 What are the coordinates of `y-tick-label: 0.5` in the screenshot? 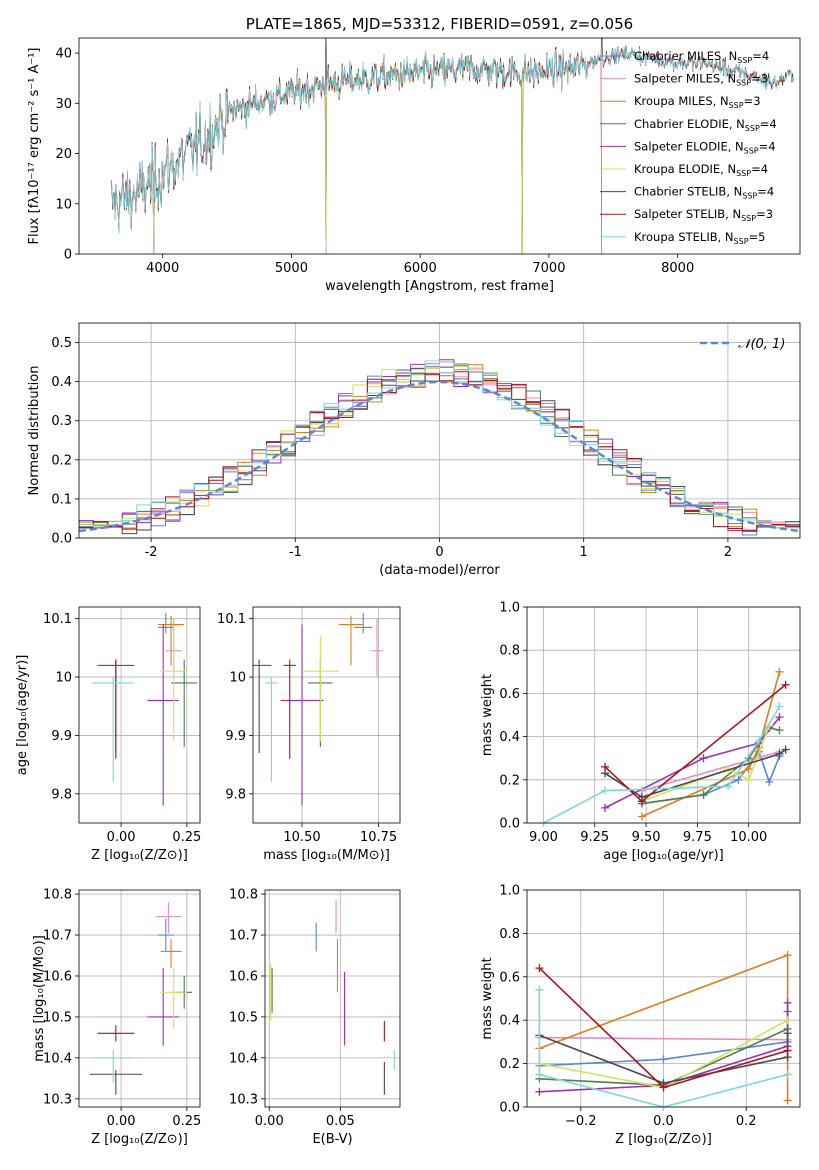 It's located at (61, 343).